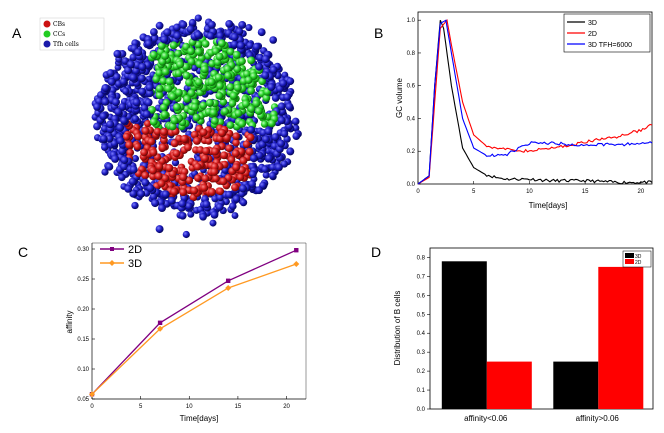  Describe the element at coordinates (411, 21) in the screenshot. I see `panel-b-y-tick-label: 1.0` at that location.